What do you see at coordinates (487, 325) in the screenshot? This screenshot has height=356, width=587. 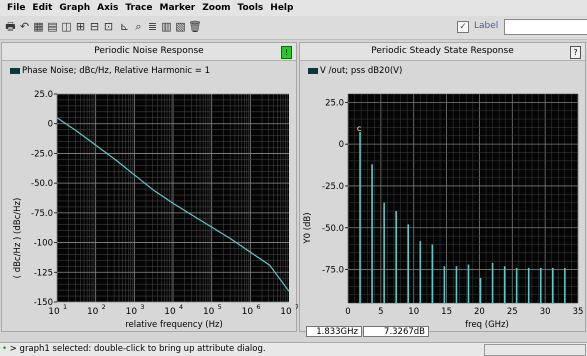 I see `x-axis-label: freq (GHz)` at bounding box center [487, 325].